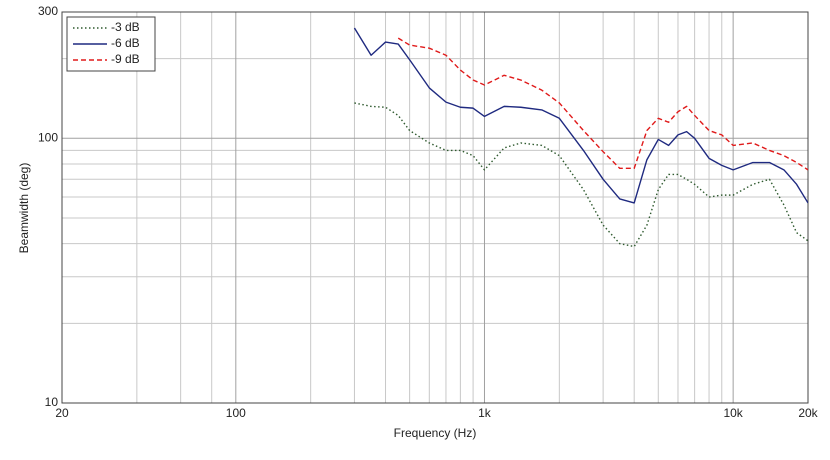 The image size is (830, 460). I want to click on x-tick-label: 10k, so click(733, 413).